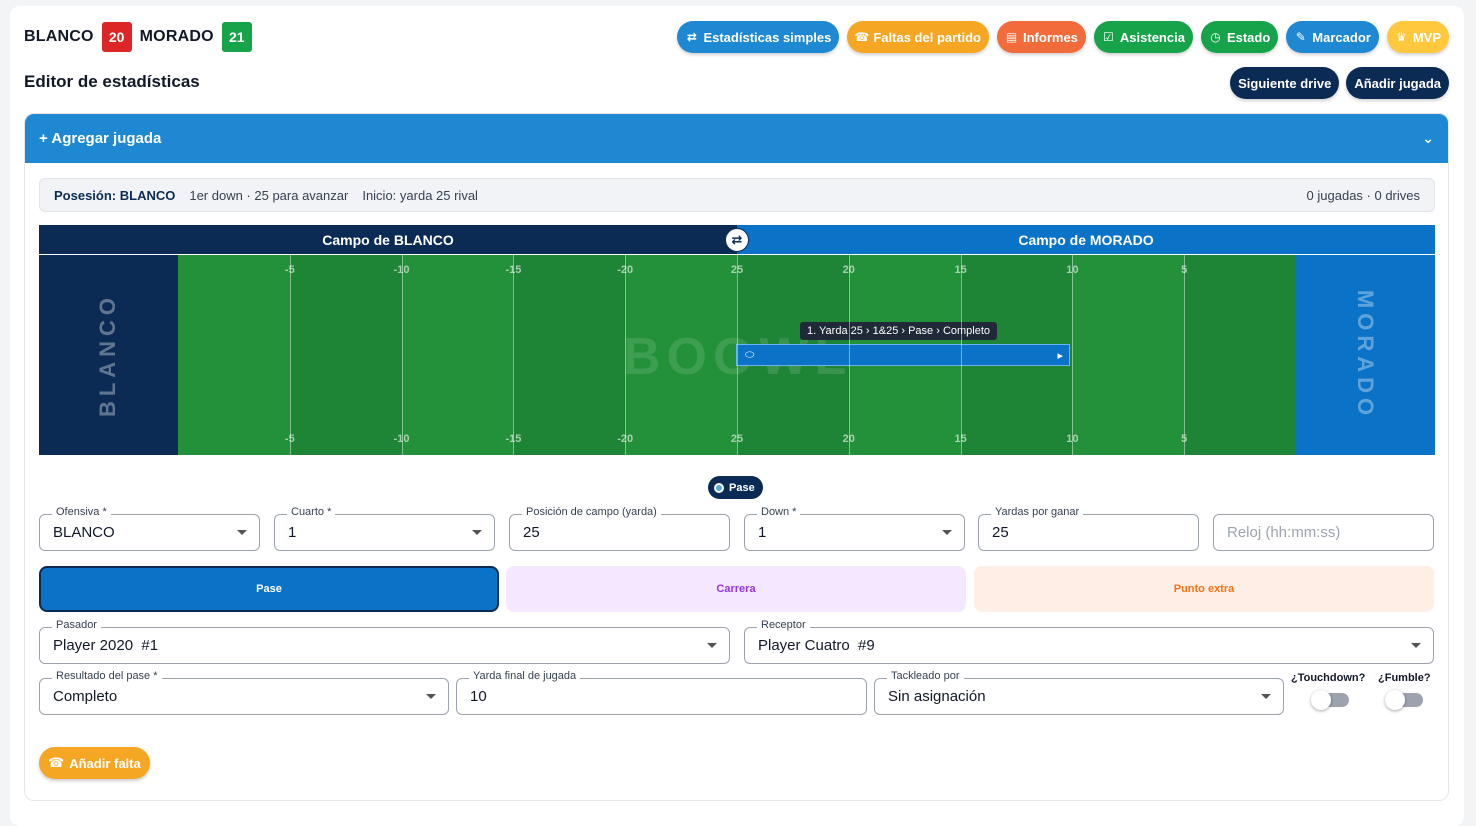 This screenshot has width=1476, height=826. I want to click on yard-label-bottom: 10, so click(1072, 439).